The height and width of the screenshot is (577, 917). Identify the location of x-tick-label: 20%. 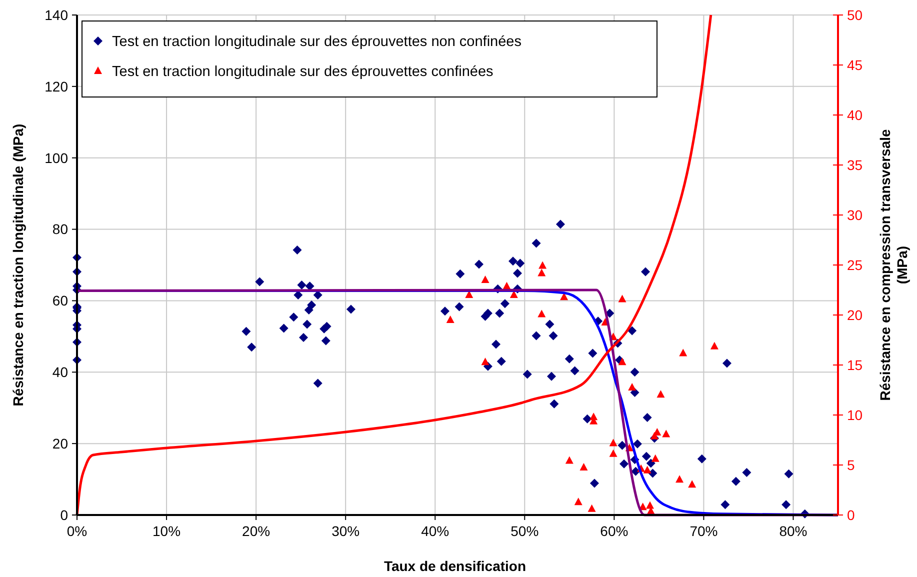
(256, 531).